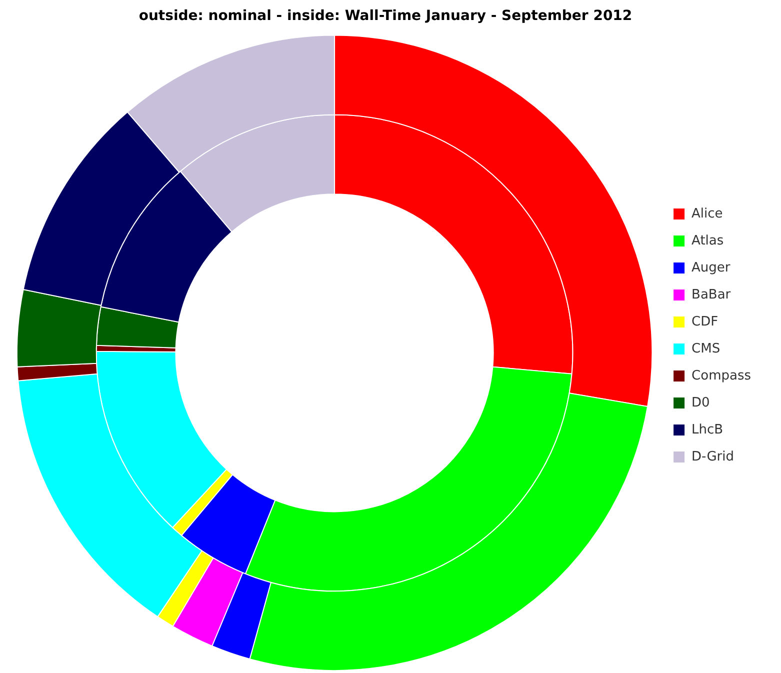  I want to click on legend-label: LhcB, so click(708, 430).